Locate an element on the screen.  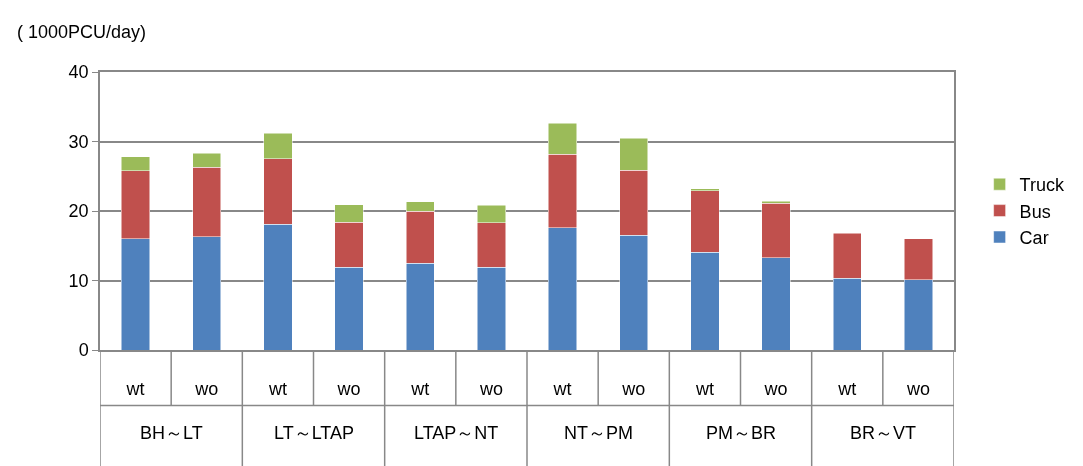
legend-label: Truck is located at coordinates (1042, 185).